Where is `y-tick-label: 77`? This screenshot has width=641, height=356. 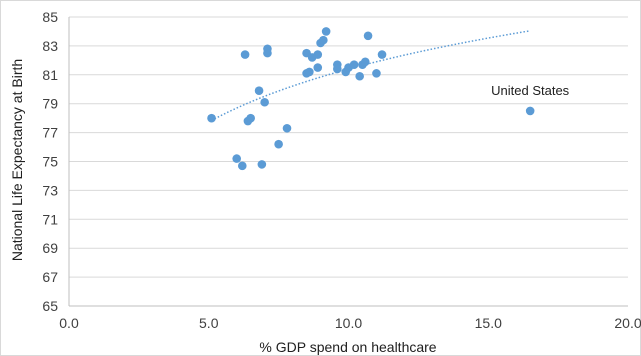 y-tick-label: 77 is located at coordinates (50, 133).